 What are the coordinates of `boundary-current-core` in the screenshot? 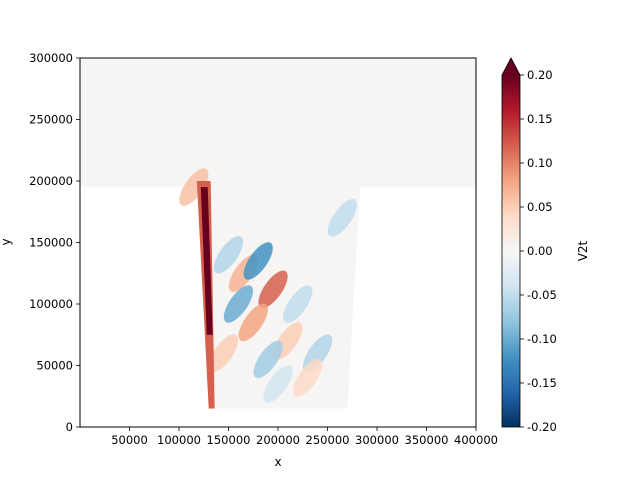 It's located at (206, 261).